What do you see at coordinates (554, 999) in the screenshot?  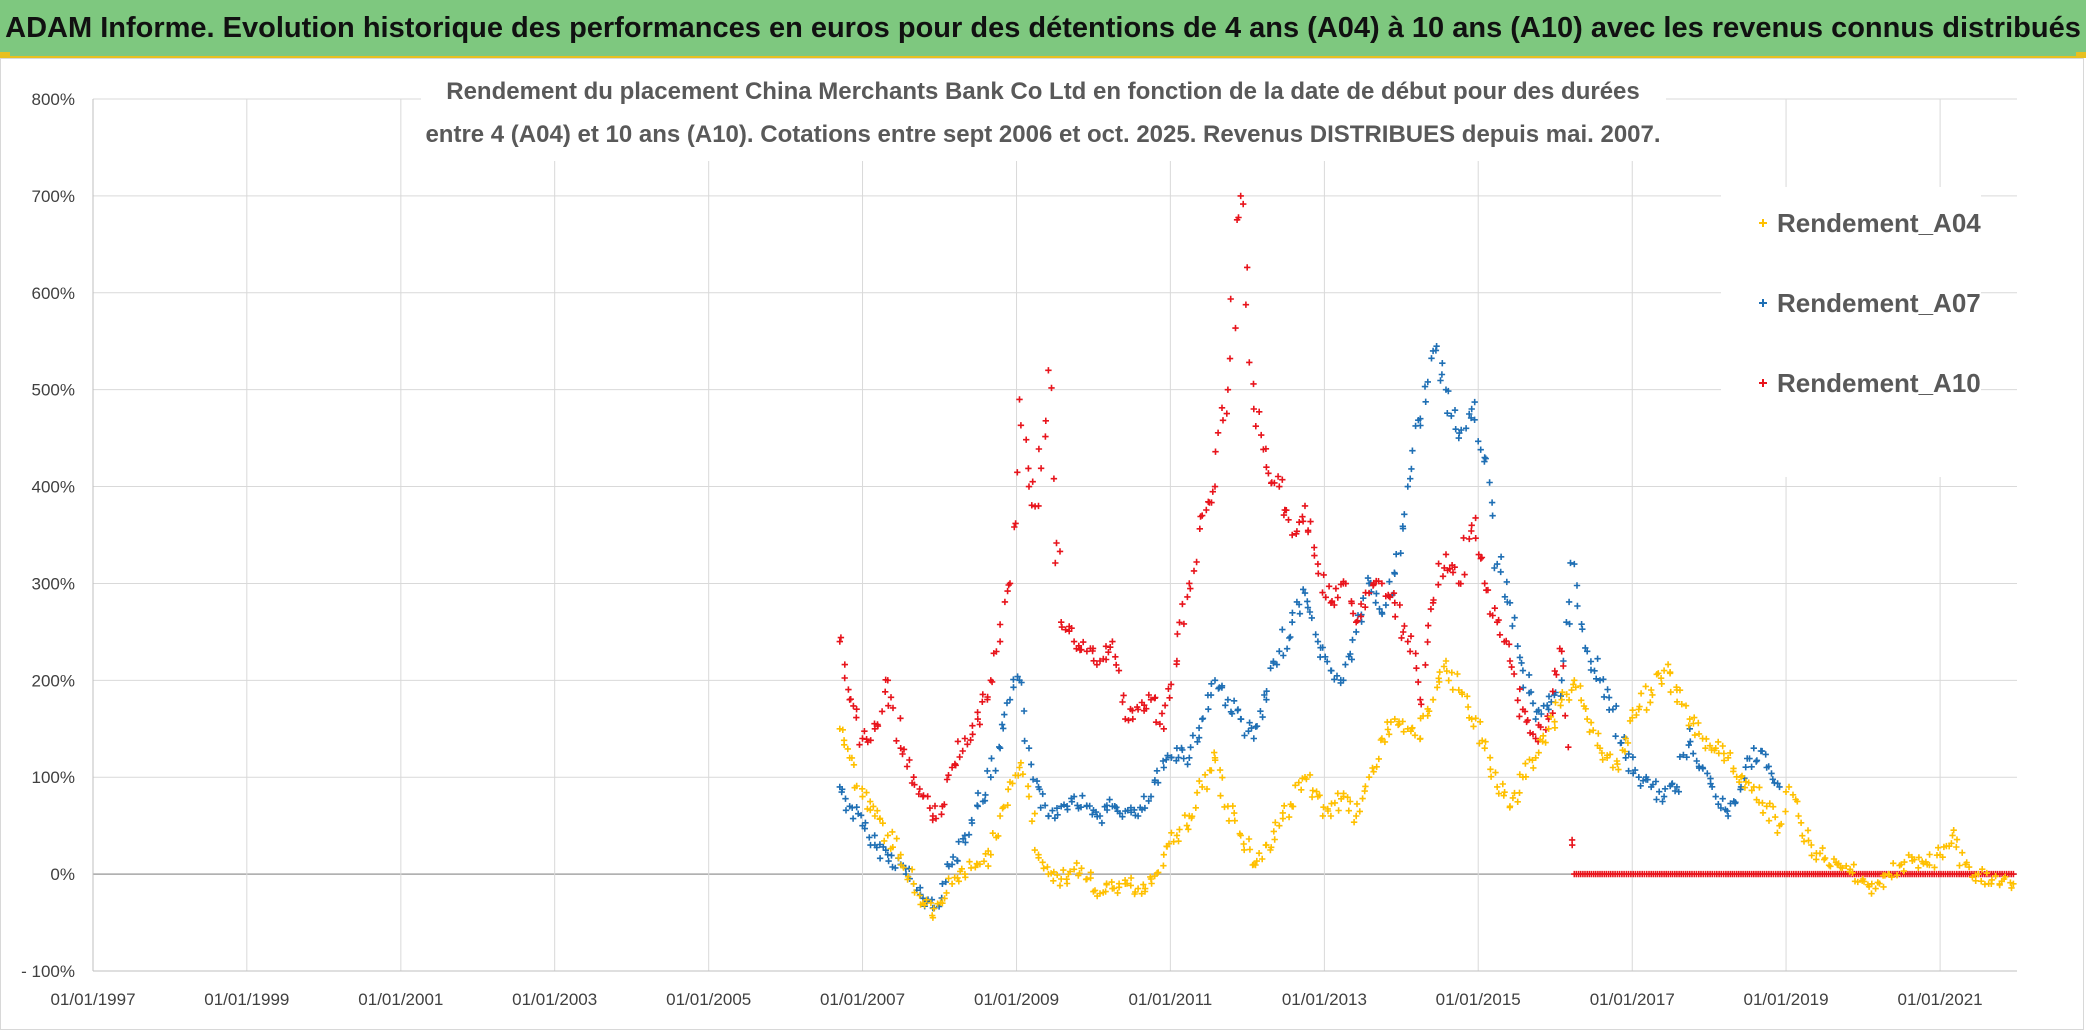 I see `x-tick-label: 01/01/2003` at bounding box center [554, 999].